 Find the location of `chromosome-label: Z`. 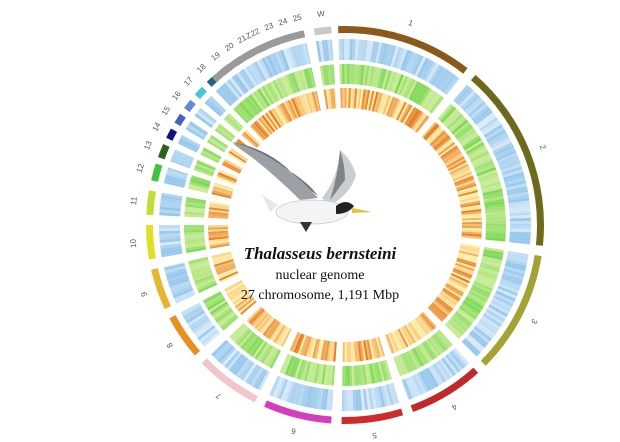

chromosome-label: Z is located at coordinates (248, 36).